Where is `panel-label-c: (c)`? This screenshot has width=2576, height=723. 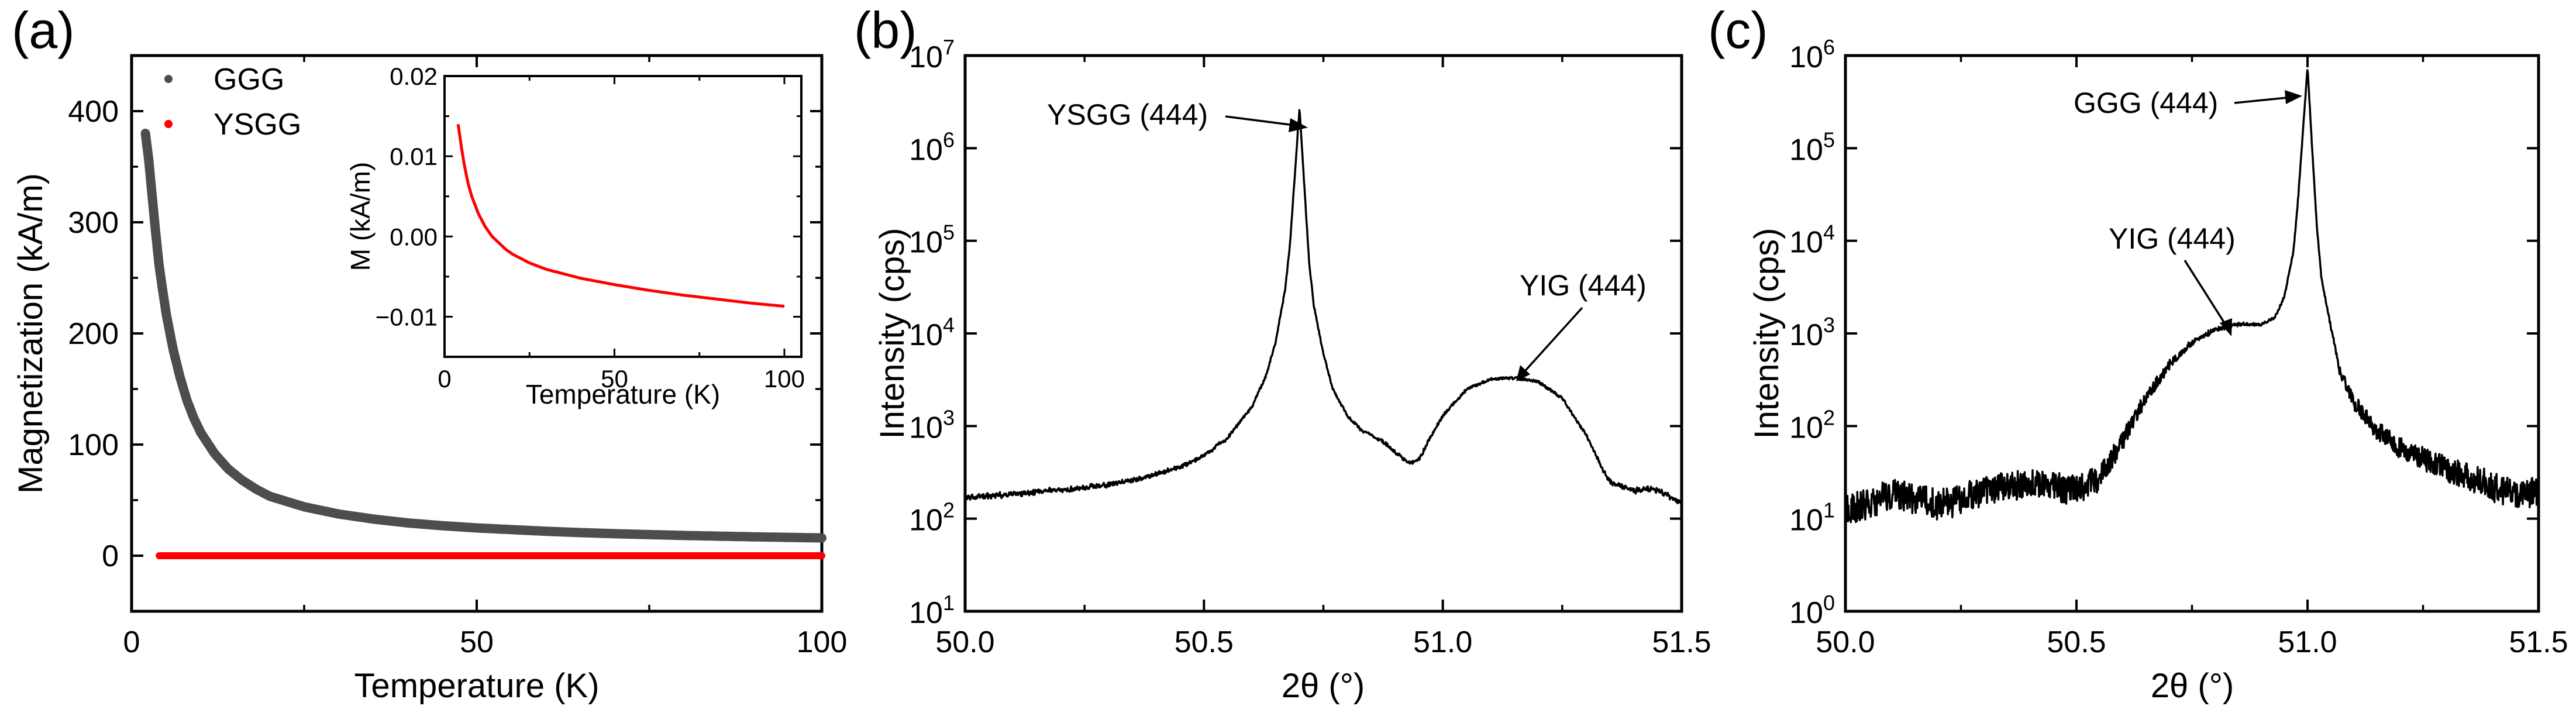
panel-label-c: (c) is located at coordinates (1738, 30).